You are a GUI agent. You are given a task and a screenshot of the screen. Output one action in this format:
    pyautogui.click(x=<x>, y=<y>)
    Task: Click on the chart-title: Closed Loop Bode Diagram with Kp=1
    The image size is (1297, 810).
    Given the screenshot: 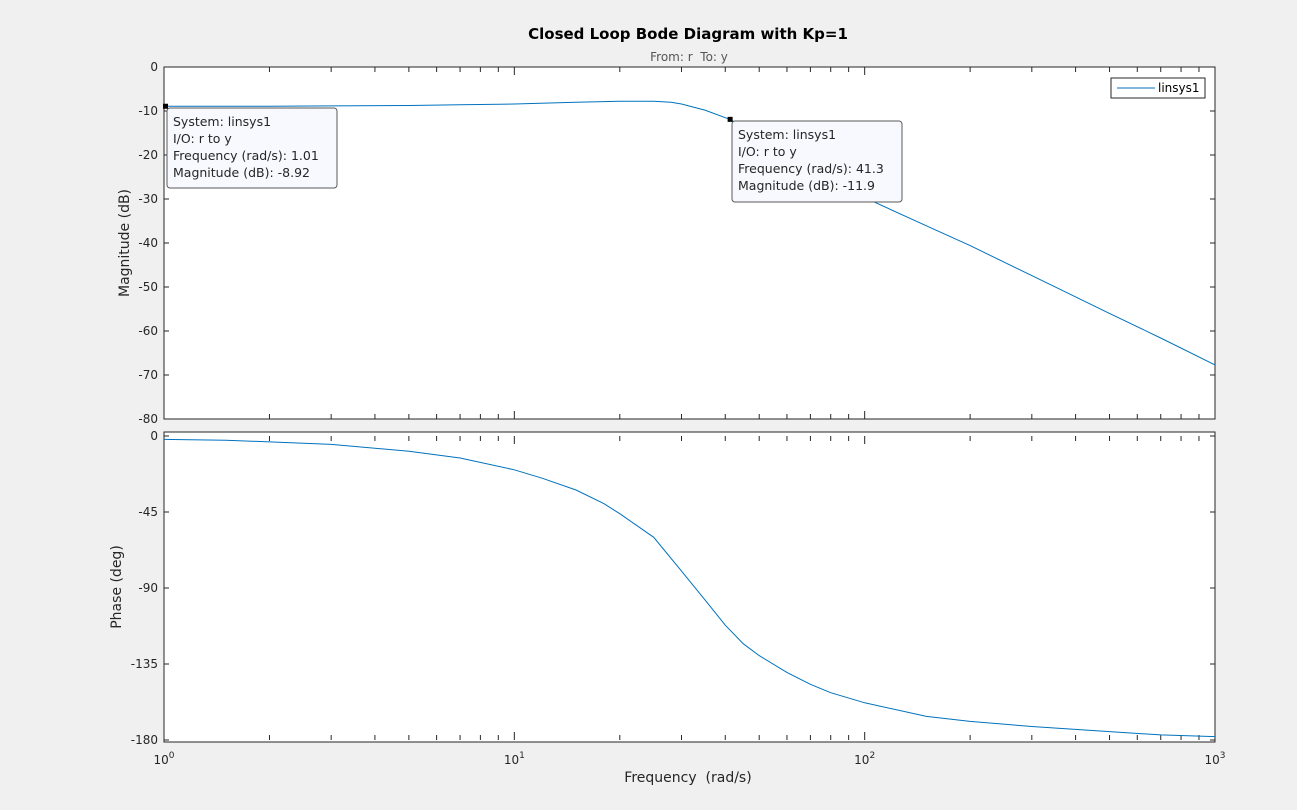 What is the action you would take?
    pyautogui.click(x=688, y=34)
    